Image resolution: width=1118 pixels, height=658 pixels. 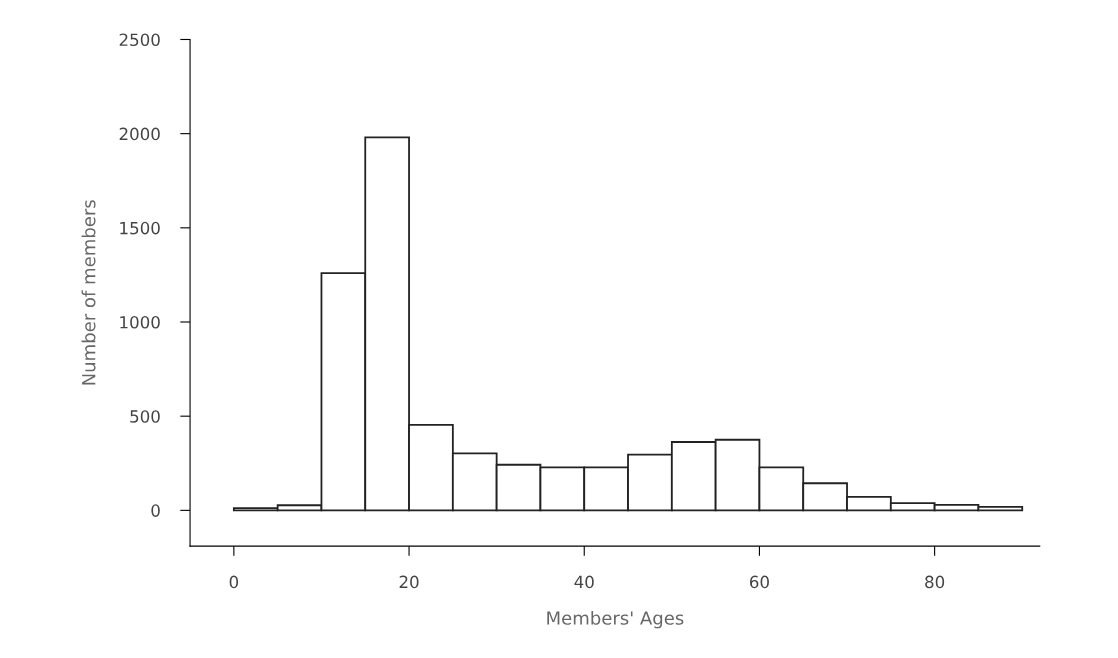 What do you see at coordinates (139, 134) in the screenshot?
I see `y-tick-label: 2000` at bounding box center [139, 134].